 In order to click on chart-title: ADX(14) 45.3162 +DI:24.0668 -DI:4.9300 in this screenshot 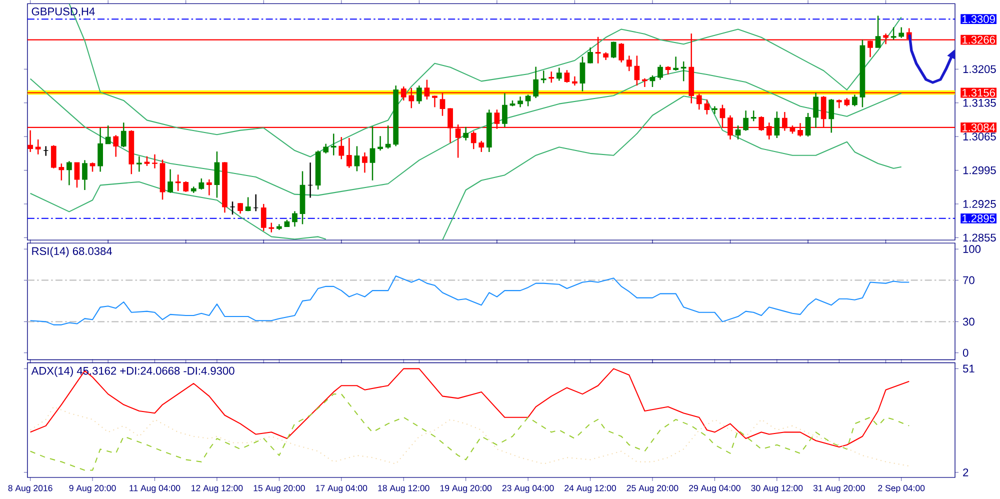, I will do `click(132, 371)`.